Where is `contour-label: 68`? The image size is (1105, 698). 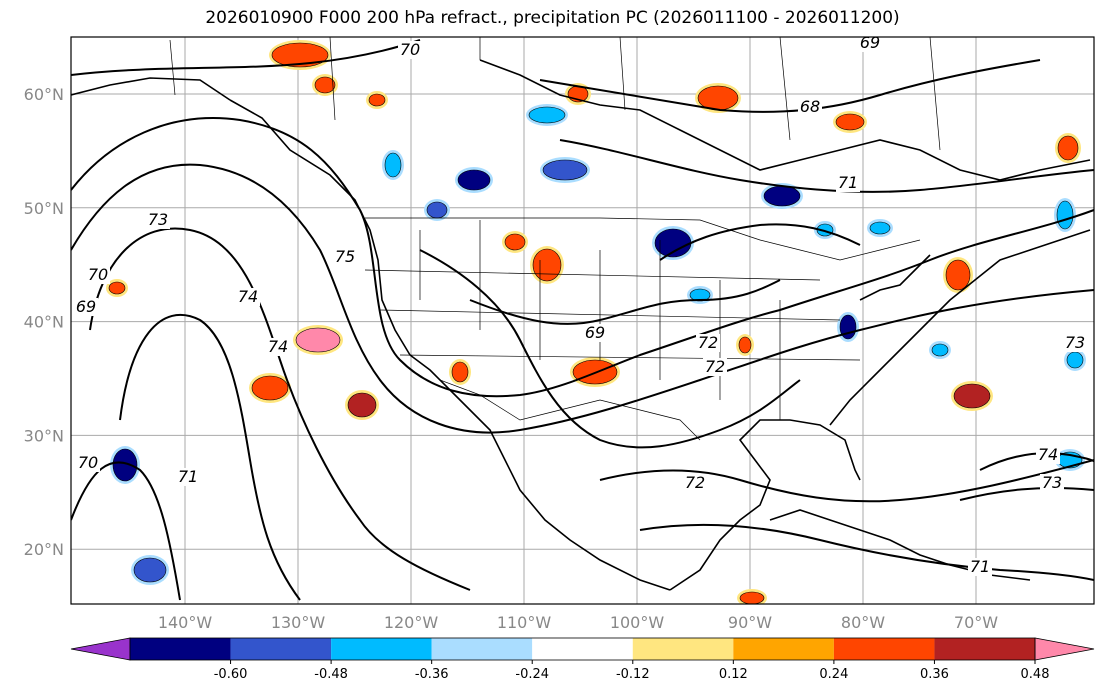 contour-label: 68 is located at coordinates (810, 106).